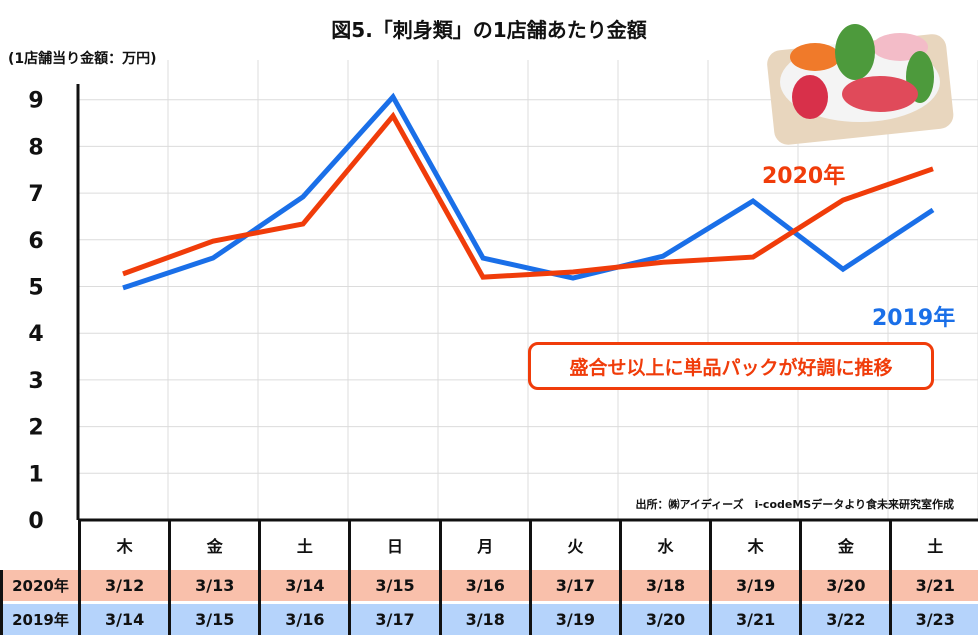  I want to click on date-cell: 3/13, so click(214, 586).